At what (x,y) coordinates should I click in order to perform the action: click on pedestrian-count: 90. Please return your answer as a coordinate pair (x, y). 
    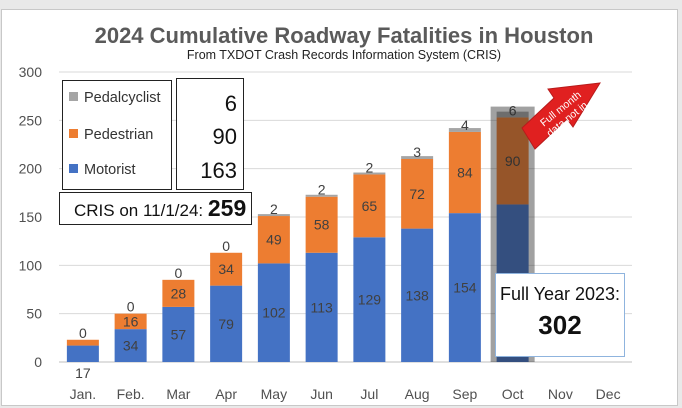
    Looking at the image, I should click on (224, 136).